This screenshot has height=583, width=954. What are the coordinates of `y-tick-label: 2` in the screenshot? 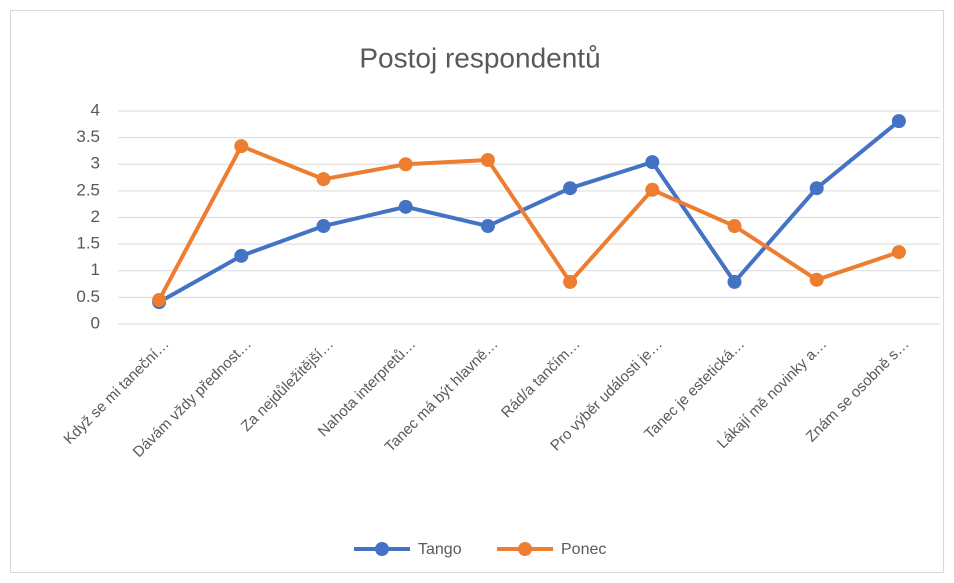 It's located at (95, 216).